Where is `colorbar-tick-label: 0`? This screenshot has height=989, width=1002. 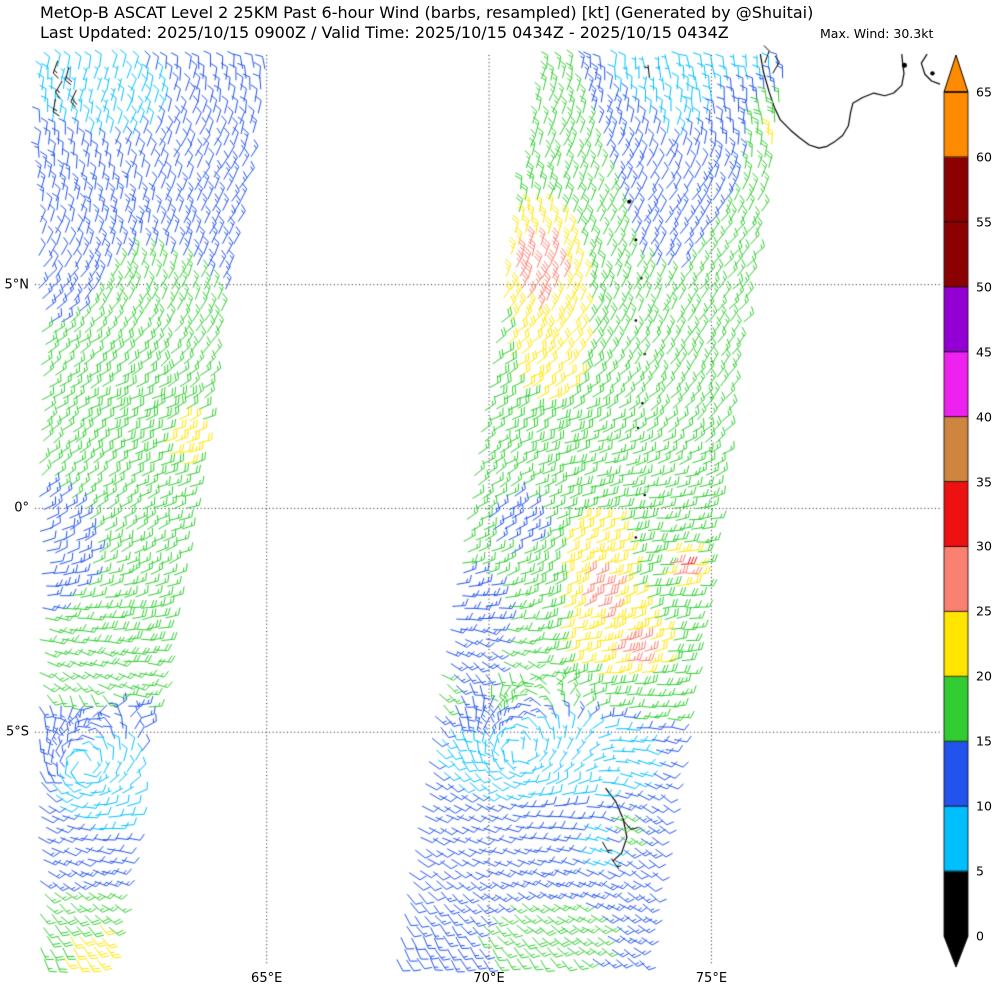 colorbar-tick-label: 0 is located at coordinates (980, 936).